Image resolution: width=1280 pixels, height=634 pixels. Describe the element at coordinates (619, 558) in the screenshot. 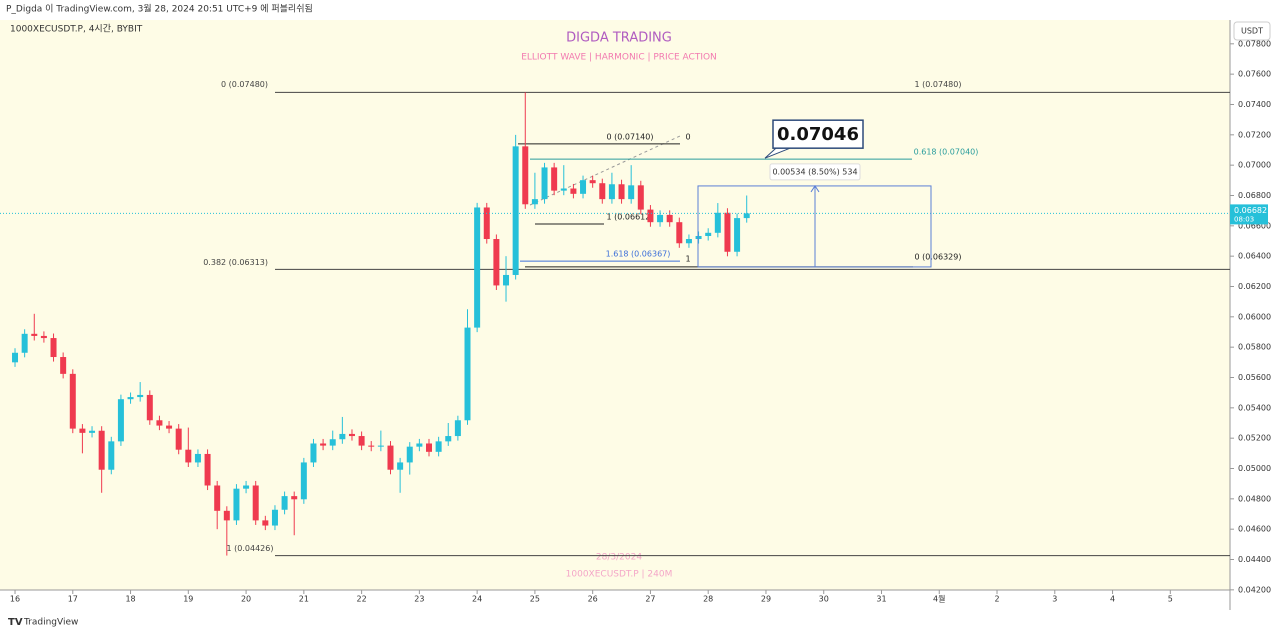

I see `watermark-date: 28/3/2024` at that location.